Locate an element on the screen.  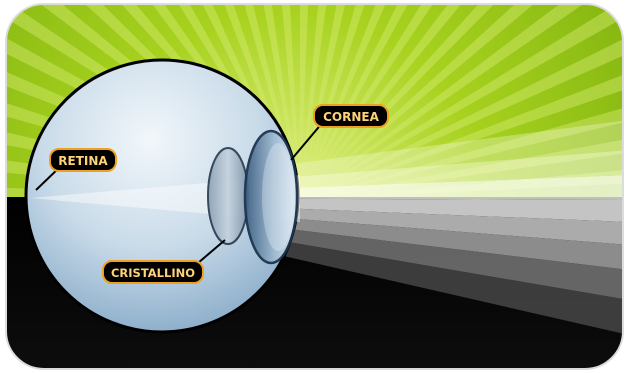
cornea-label-box is located at coordinates (351, 116).